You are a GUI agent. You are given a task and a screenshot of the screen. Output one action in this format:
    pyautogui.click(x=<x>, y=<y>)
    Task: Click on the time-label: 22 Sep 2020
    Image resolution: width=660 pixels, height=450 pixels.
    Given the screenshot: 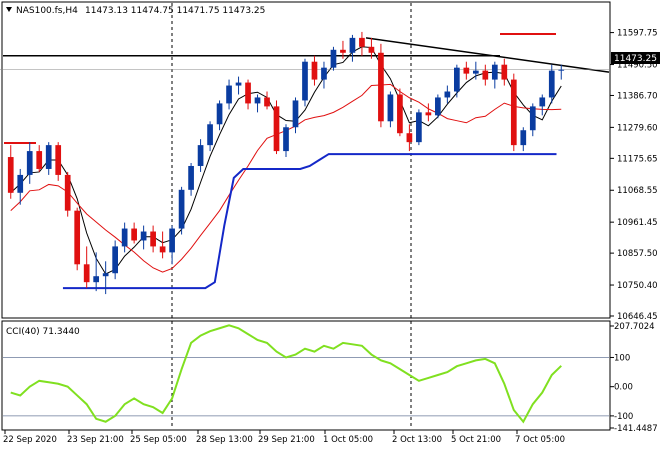 What is the action you would take?
    pyautogui.click(x=30, y=440)
    